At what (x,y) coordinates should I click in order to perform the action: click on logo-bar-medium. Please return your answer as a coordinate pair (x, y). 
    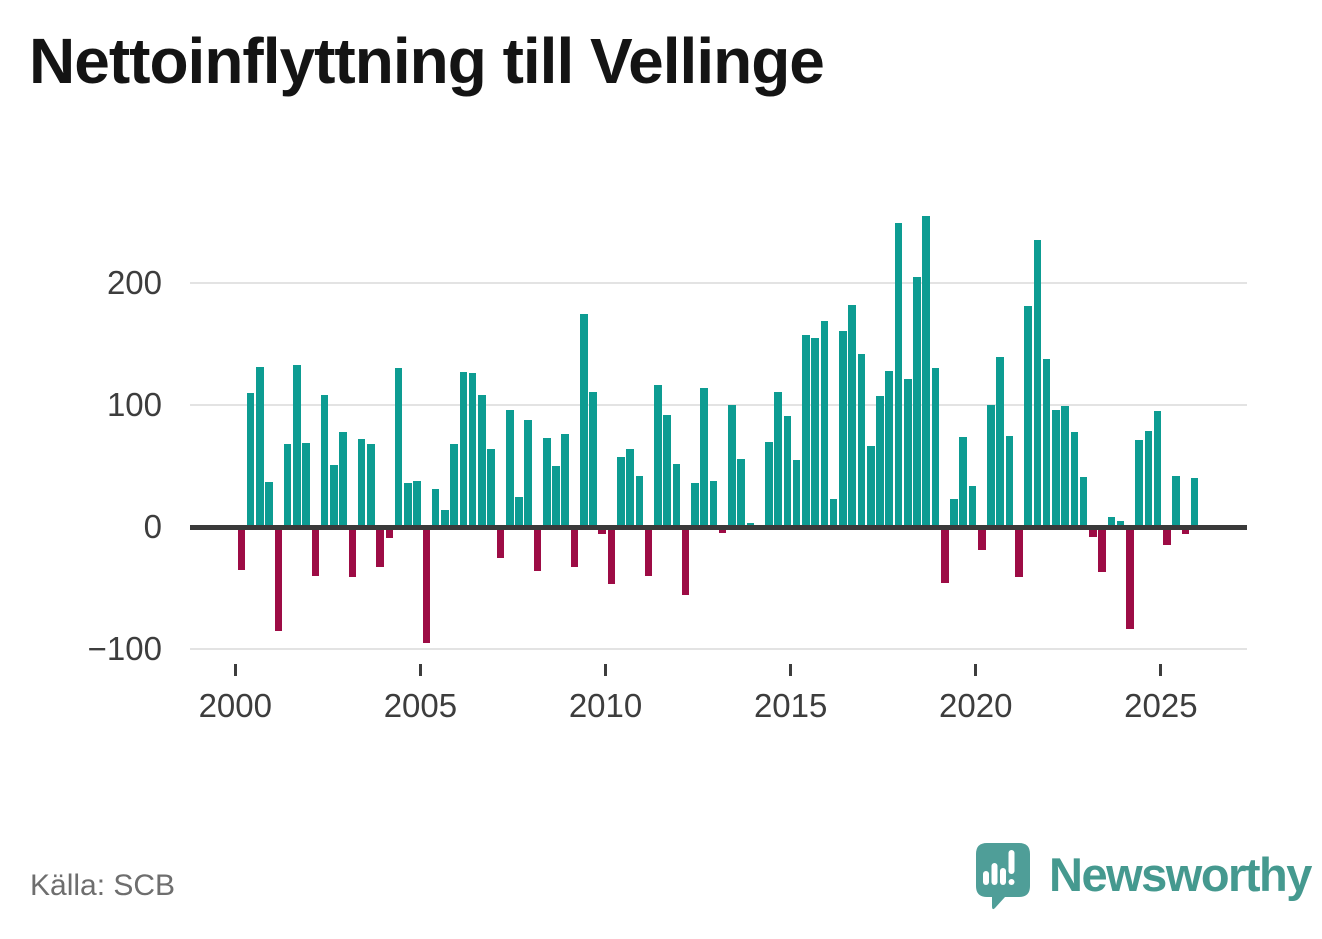
    Looking at the image, I should click on (1003, 876).